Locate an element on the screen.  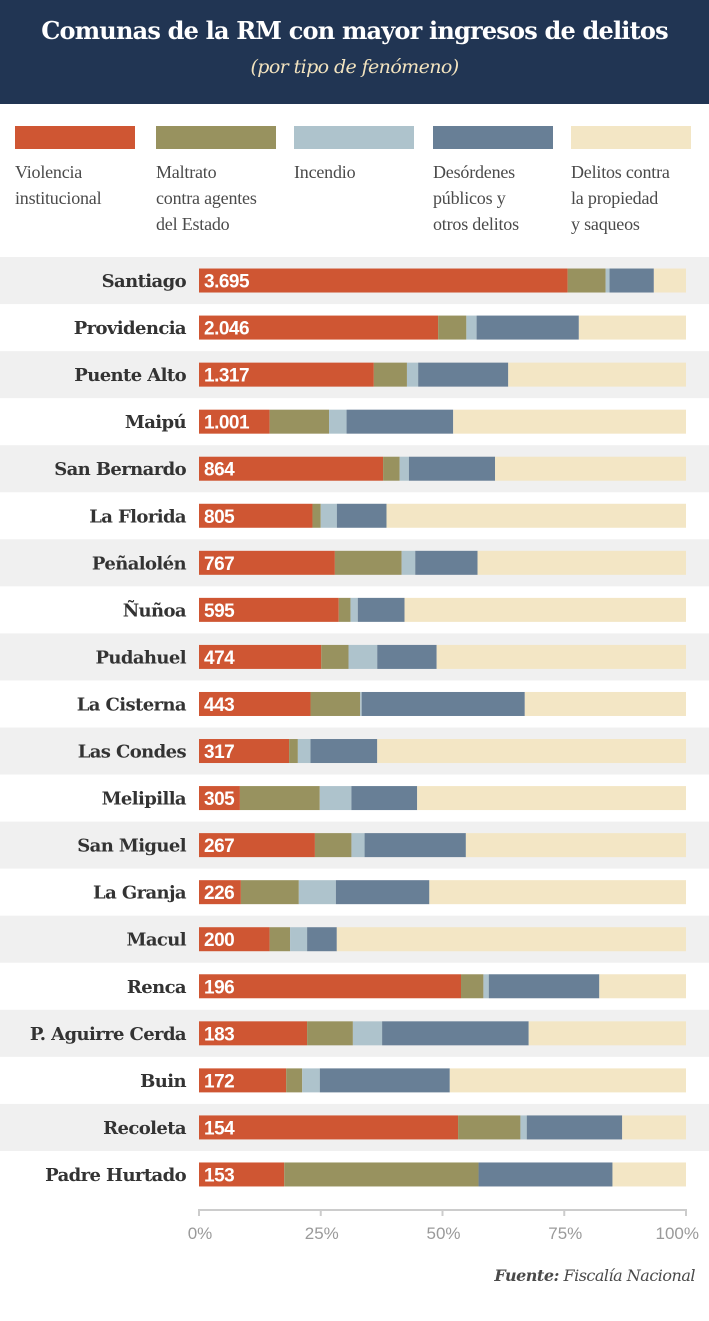
legend-item-propiedad: Delitos contra la propiedad y saqueos is located at coordinates (631, 181).